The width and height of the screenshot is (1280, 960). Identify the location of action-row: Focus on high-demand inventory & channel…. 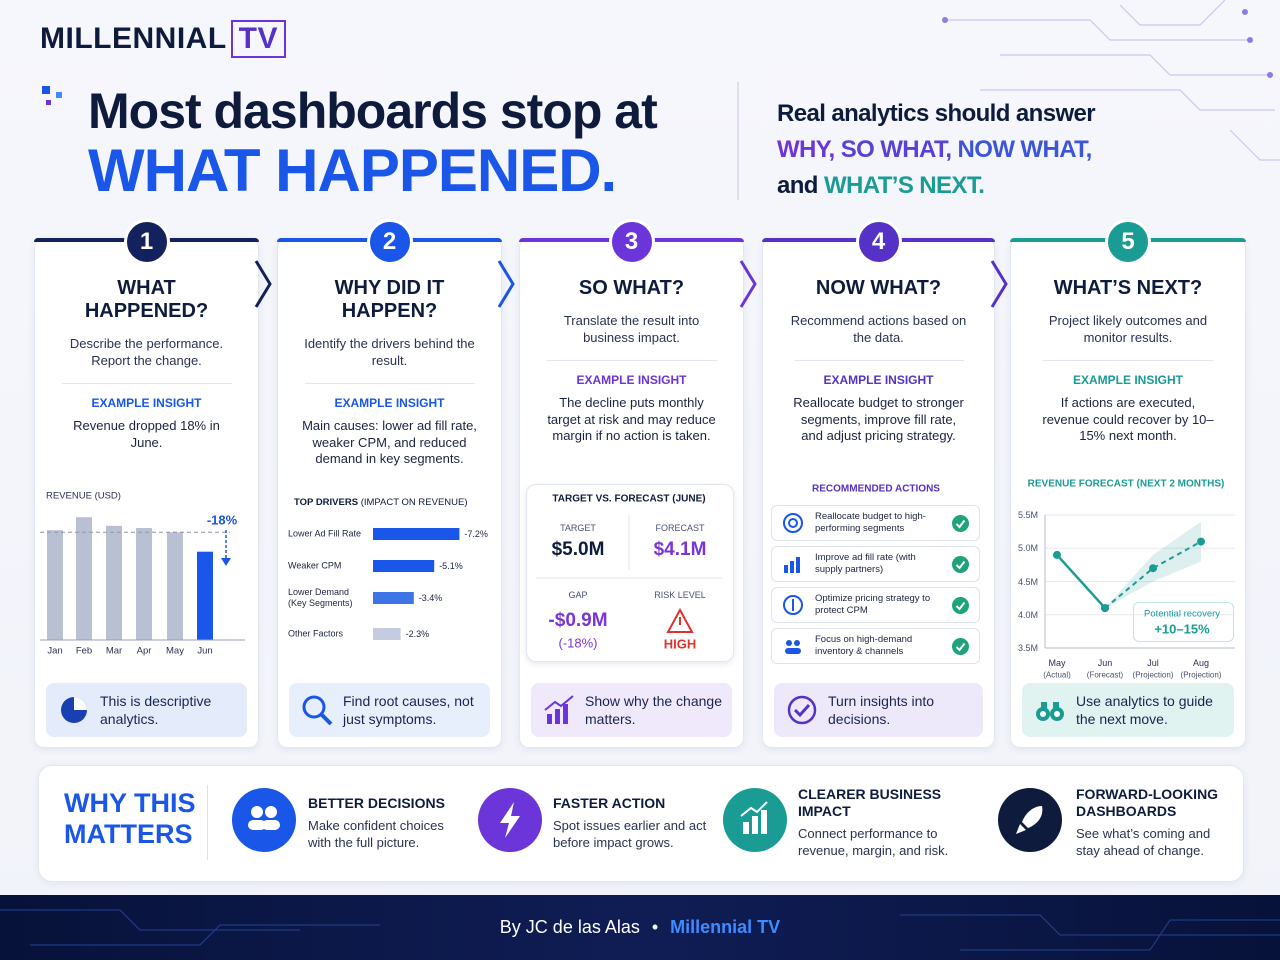
(875, 646).